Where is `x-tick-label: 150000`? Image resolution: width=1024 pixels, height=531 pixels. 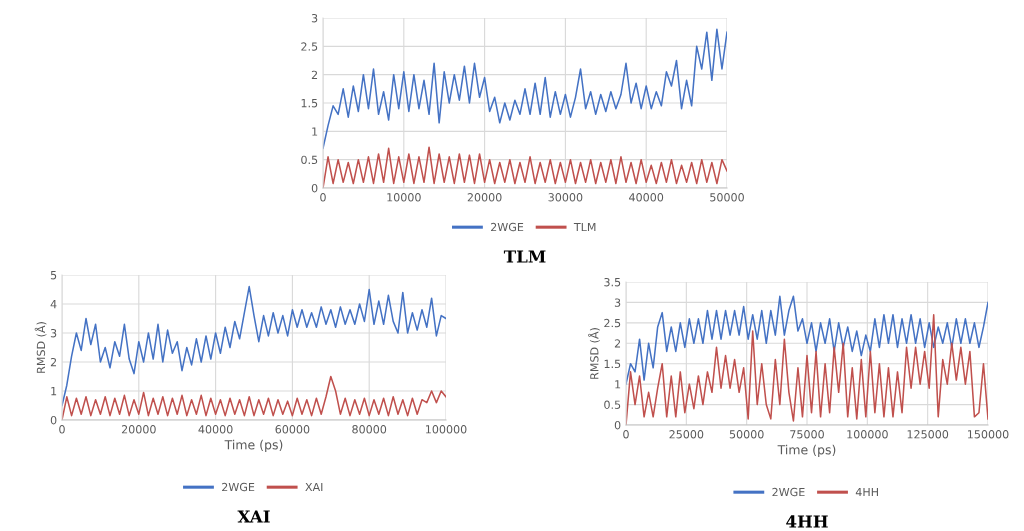 x-tick-label: 150000 is located at coordinates (988, 434).